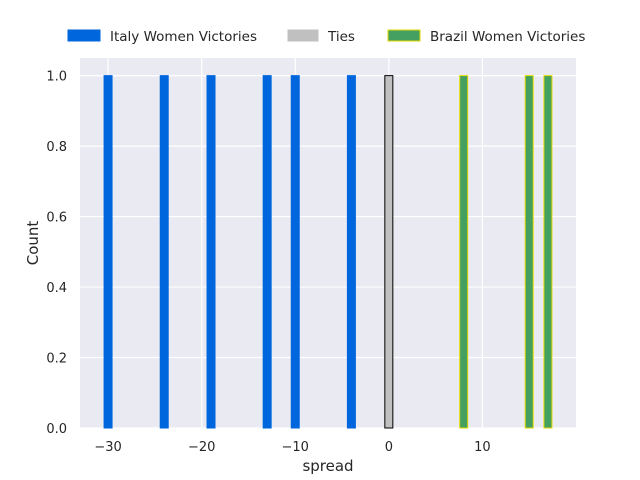 This screenshot has height=480, width=640. Describe the element at coordinates (295, 447) in the screenshot. I see `x-tick-label: −10` at that location.